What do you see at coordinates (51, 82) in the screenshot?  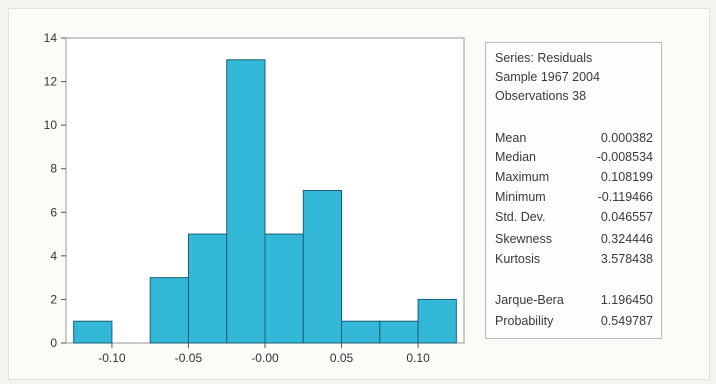 I see `y-tick-label: 12` at bounding box center [51, 82].